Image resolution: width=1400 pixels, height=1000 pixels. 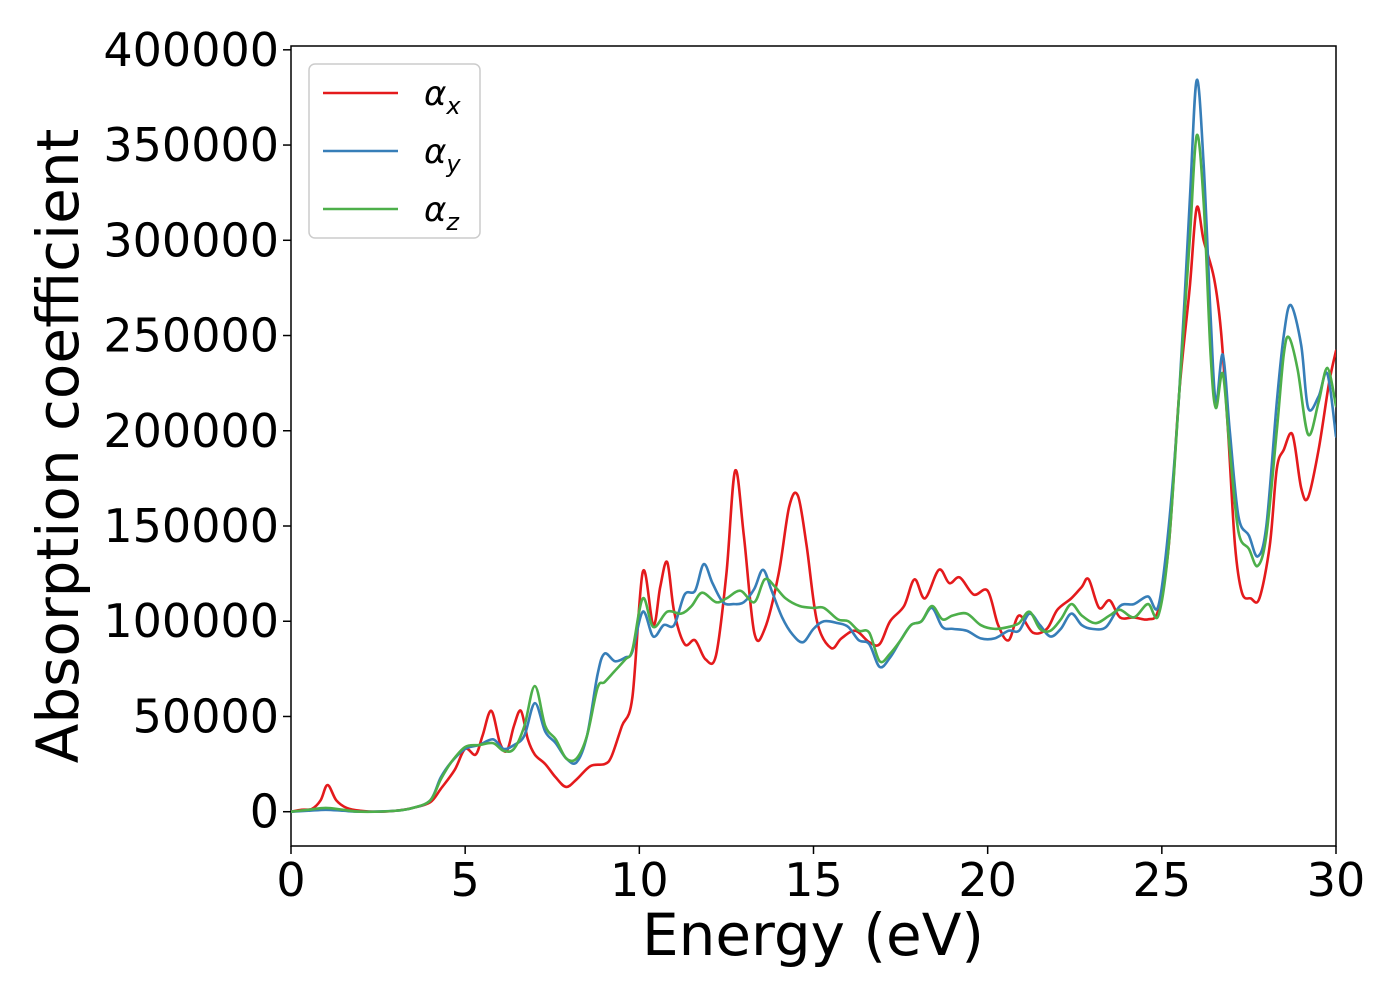 I want to click on x-tick-label: 25, so click(x=1162, y=880).